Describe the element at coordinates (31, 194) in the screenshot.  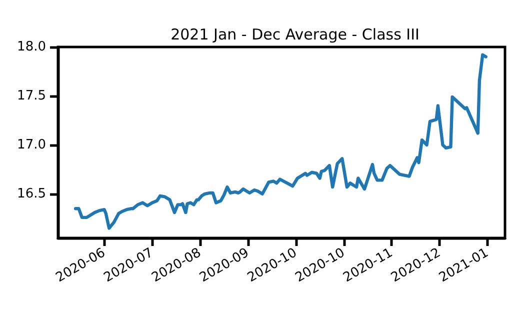
I see `y-tick-label: 16.5` at that location.